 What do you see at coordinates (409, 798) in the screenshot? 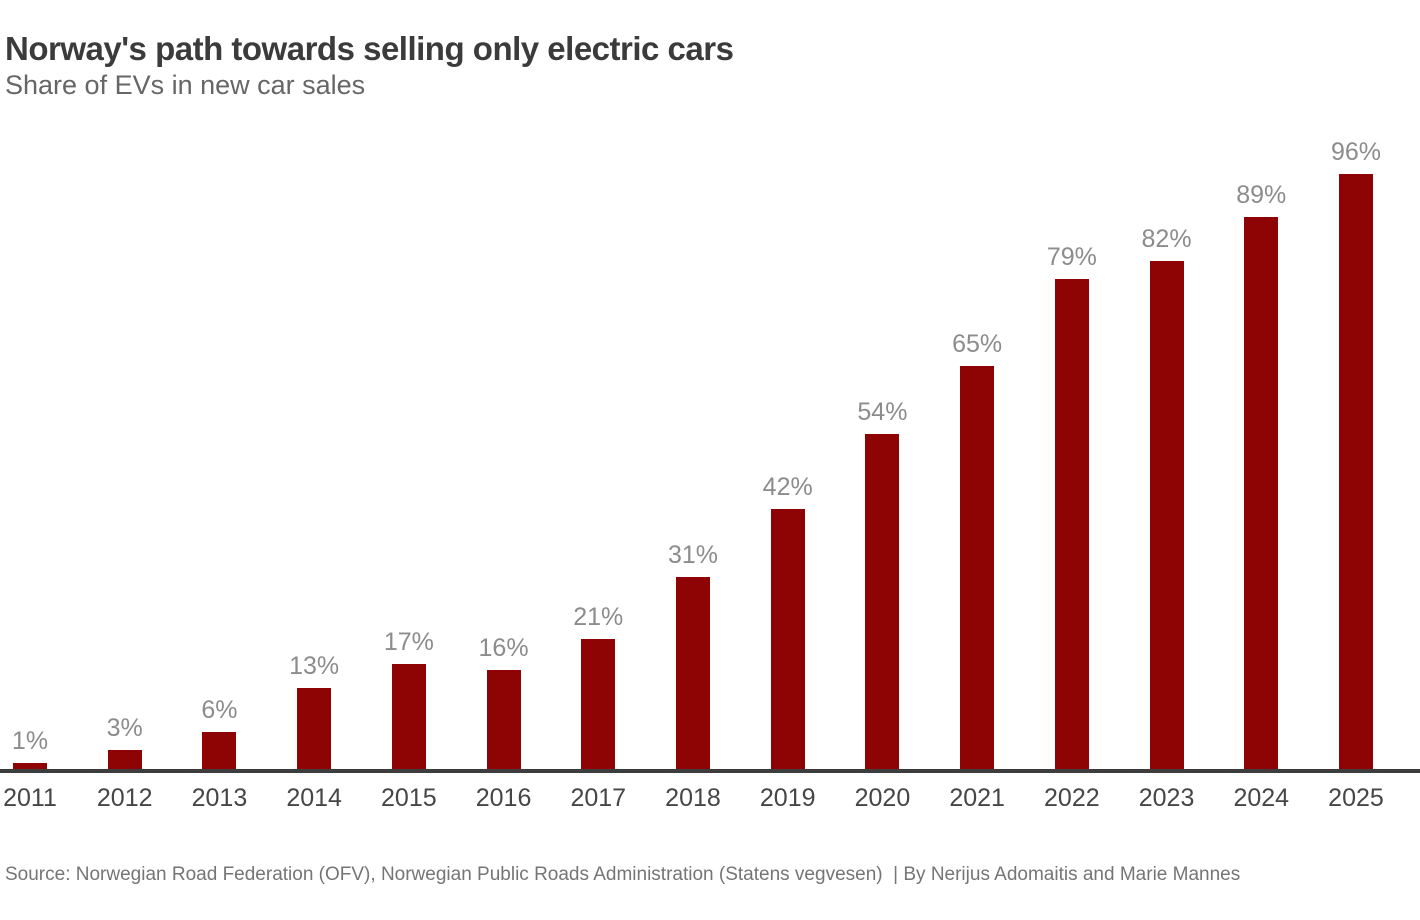
I see `x-axis-label: 2015` at bounding box center [409, 798].